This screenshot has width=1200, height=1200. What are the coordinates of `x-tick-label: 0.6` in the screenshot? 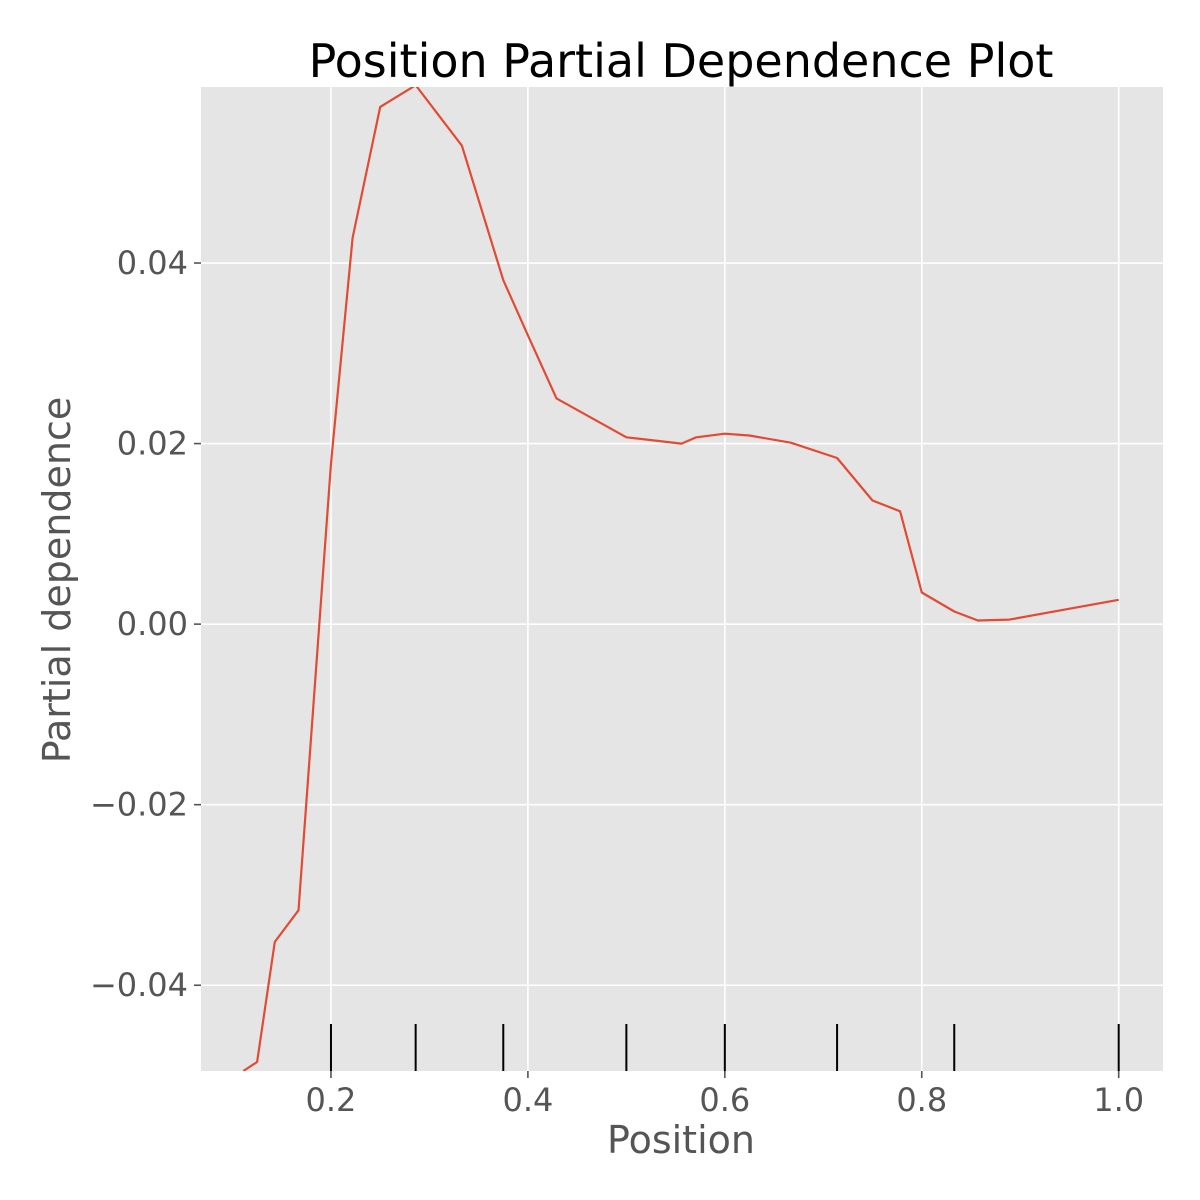 It's located at (724, 1100).